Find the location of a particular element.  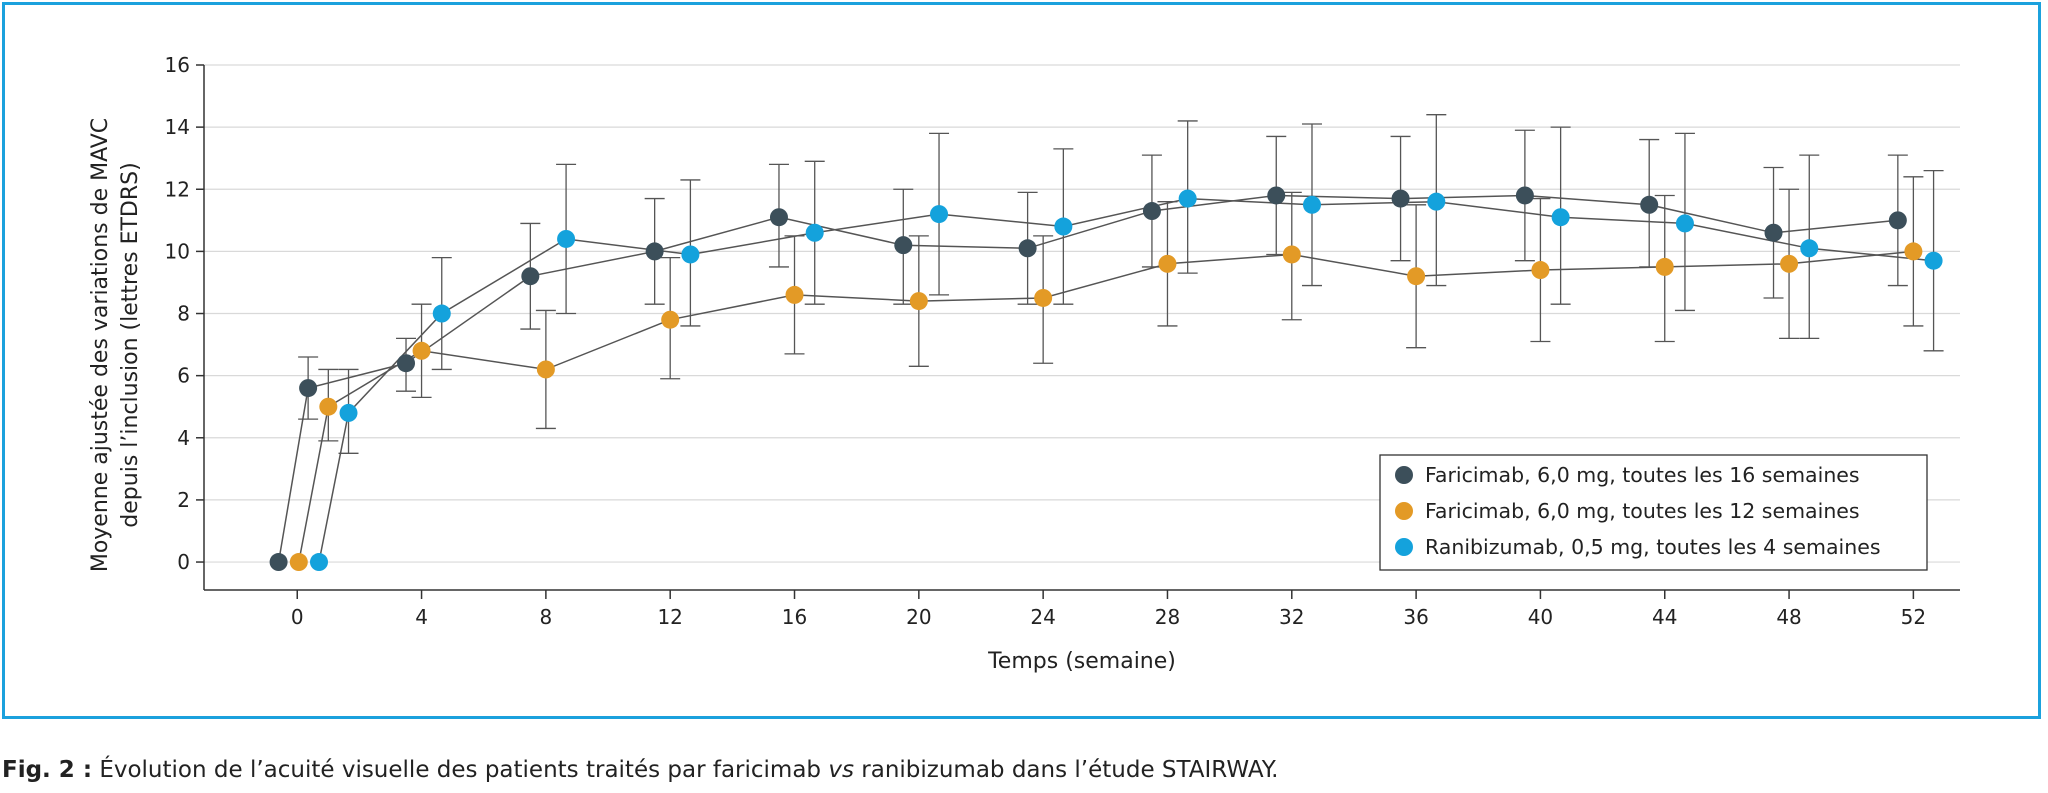

caption-prefix: Fig. 2 : is located at coordinates (47, 770).